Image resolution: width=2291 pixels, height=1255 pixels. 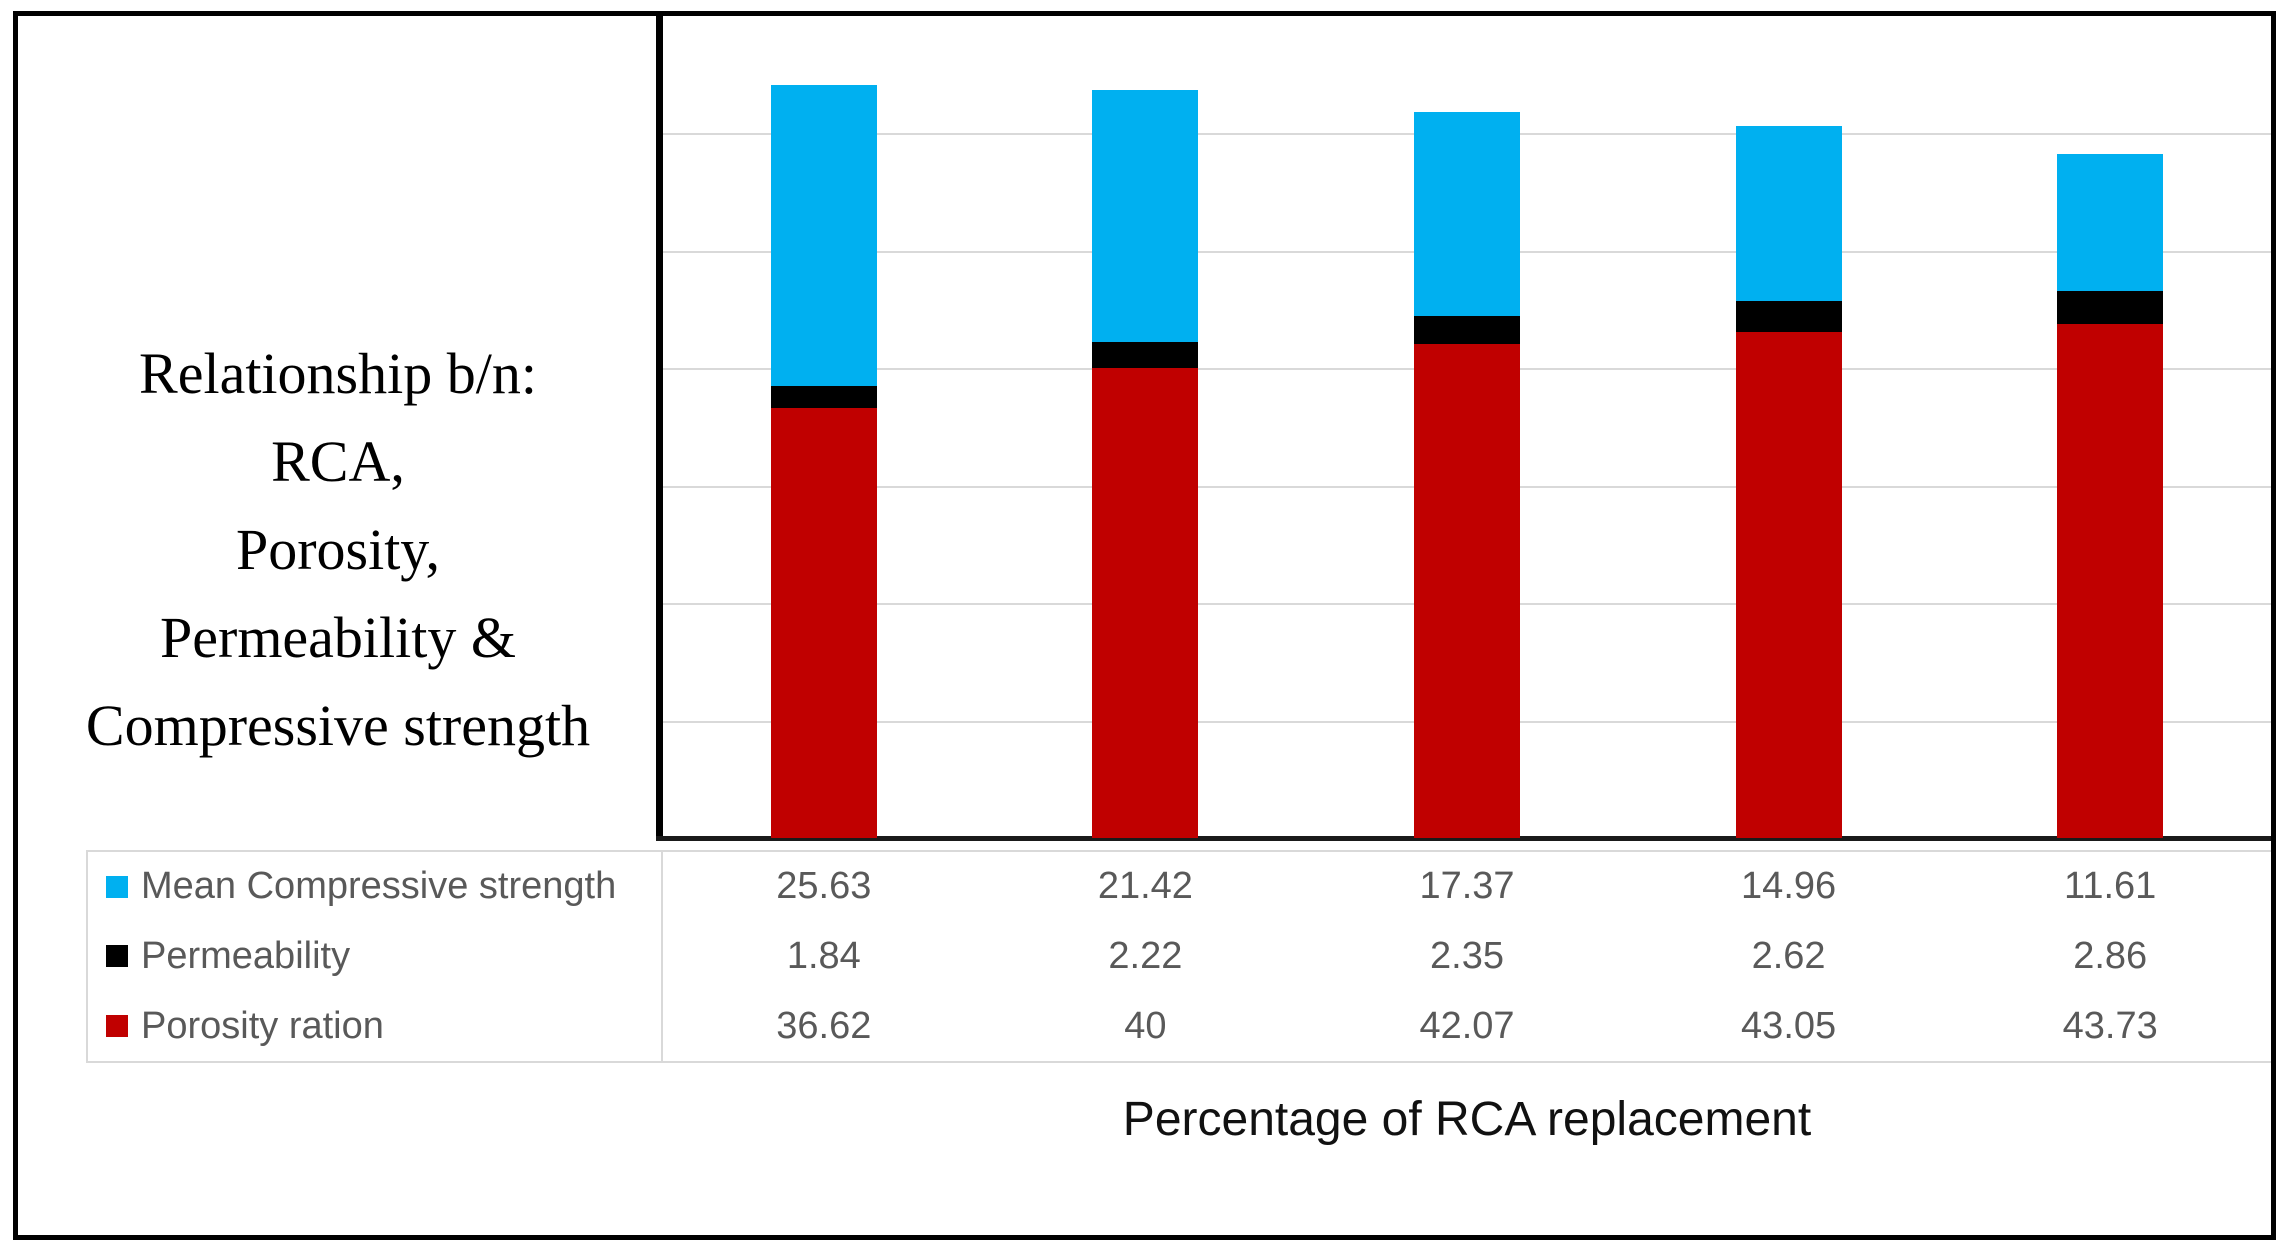 What do you see at coordinates (1789, 886) in the screenshot?
I see `table-cell: 14.96` at bounding box center [1789, 886].